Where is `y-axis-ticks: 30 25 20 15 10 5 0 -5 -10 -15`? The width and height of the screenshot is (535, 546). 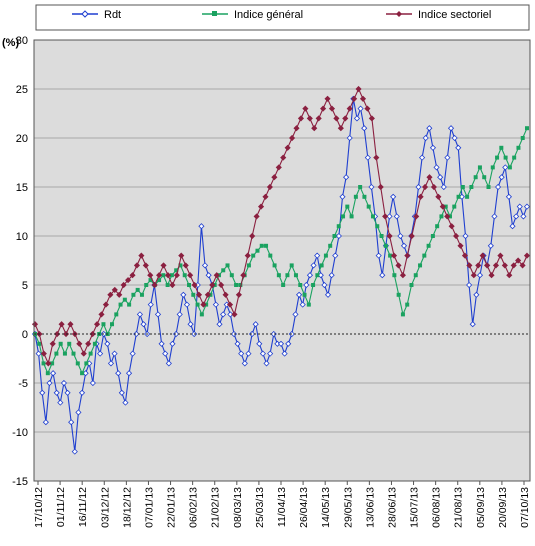 y-axis-ticks: 30 25 20 15 10 5 0 -5 -10 -15 is located at coordinates (20, 261).